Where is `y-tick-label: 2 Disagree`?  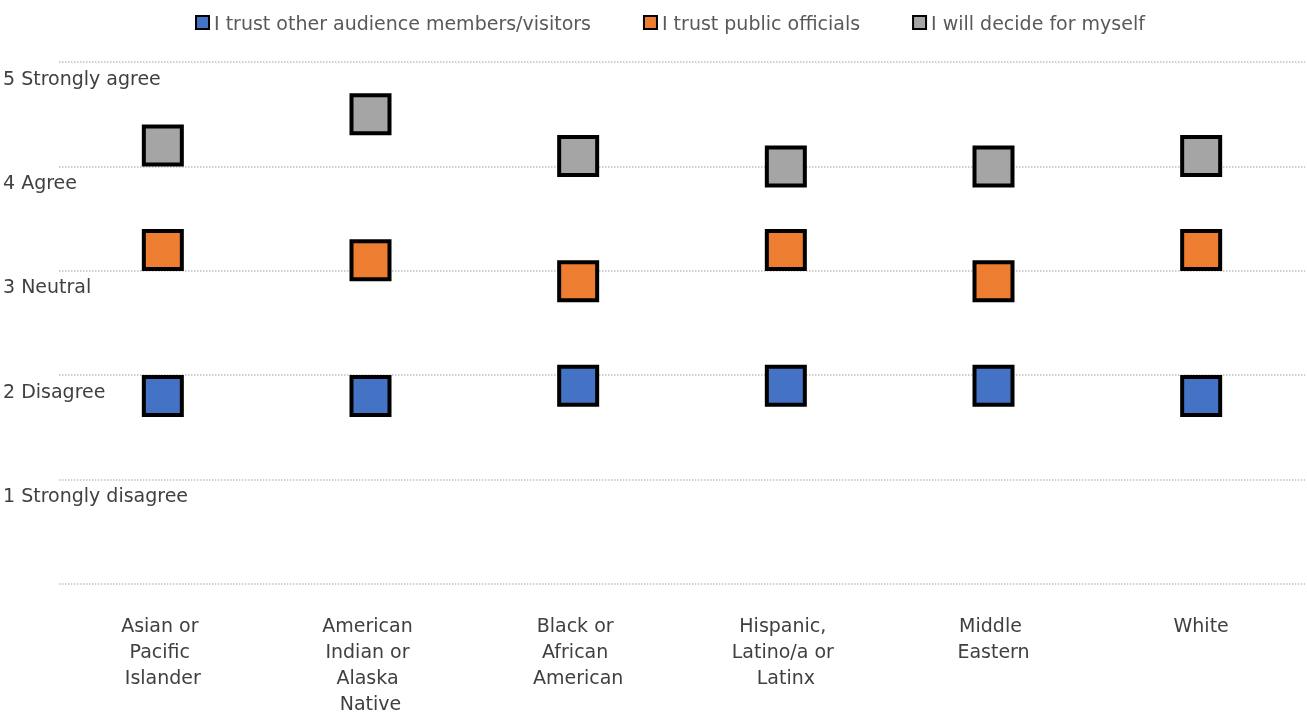 y-tick-label: 2 Disagree is located at coordinates (54, 390).